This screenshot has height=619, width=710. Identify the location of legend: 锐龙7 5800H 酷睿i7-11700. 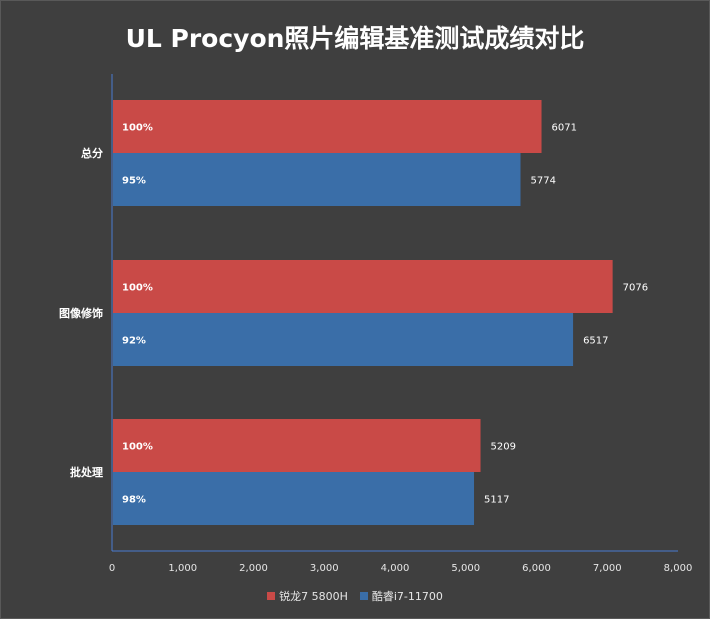
(355, 596).